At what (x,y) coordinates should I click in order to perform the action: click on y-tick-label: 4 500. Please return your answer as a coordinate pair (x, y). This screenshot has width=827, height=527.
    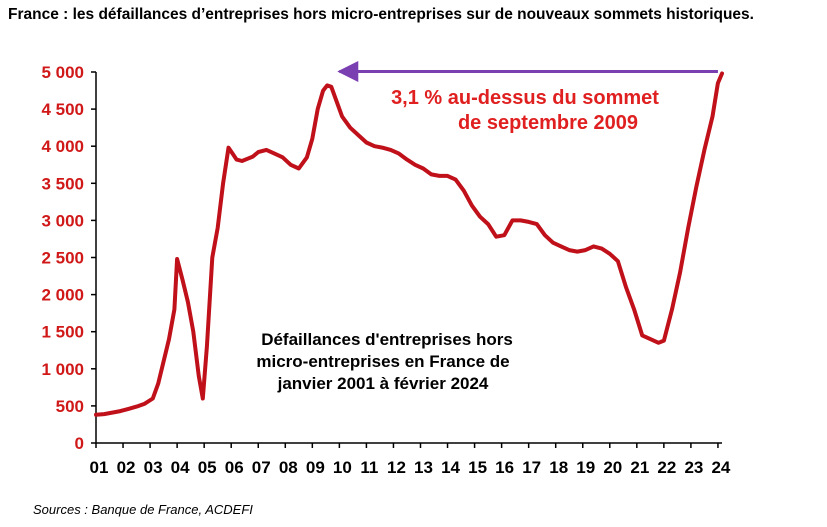
    Looking at the image, I should click on (62, 109).